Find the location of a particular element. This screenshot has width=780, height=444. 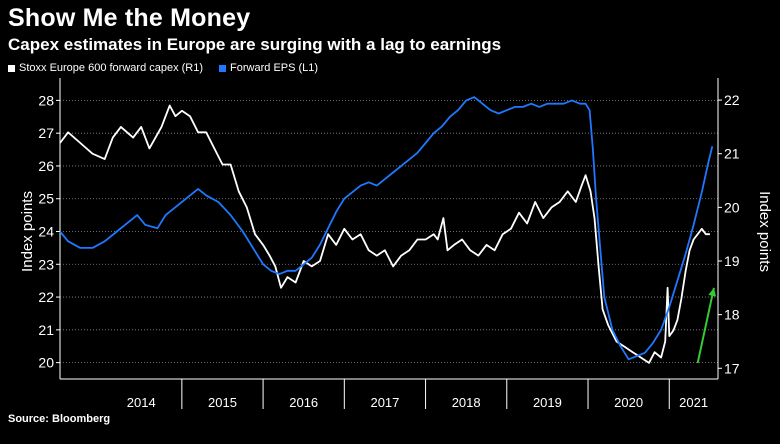

x-tick-label-2015: 2015 is located at coordinates (222, 402).